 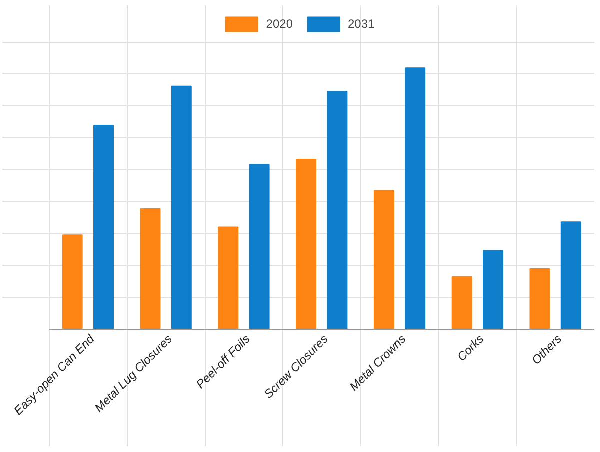 I want to click on legend-label: 2020, so click(x=279, y=24).